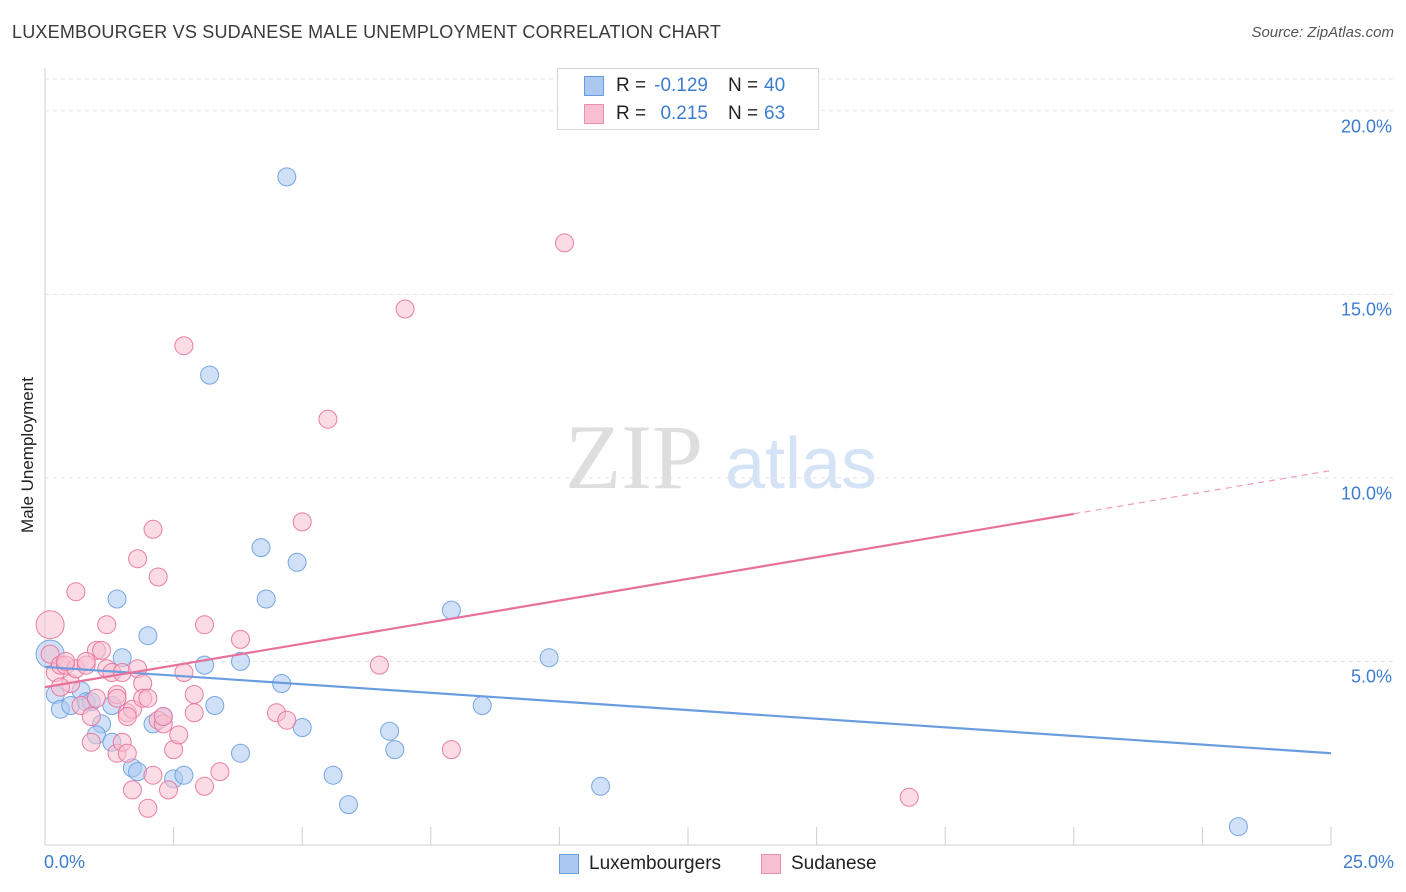  Describe the element at coordinates (1322, 32) in the screenshot. I see `source-label: Source: ZipAtlas.com` at that location.